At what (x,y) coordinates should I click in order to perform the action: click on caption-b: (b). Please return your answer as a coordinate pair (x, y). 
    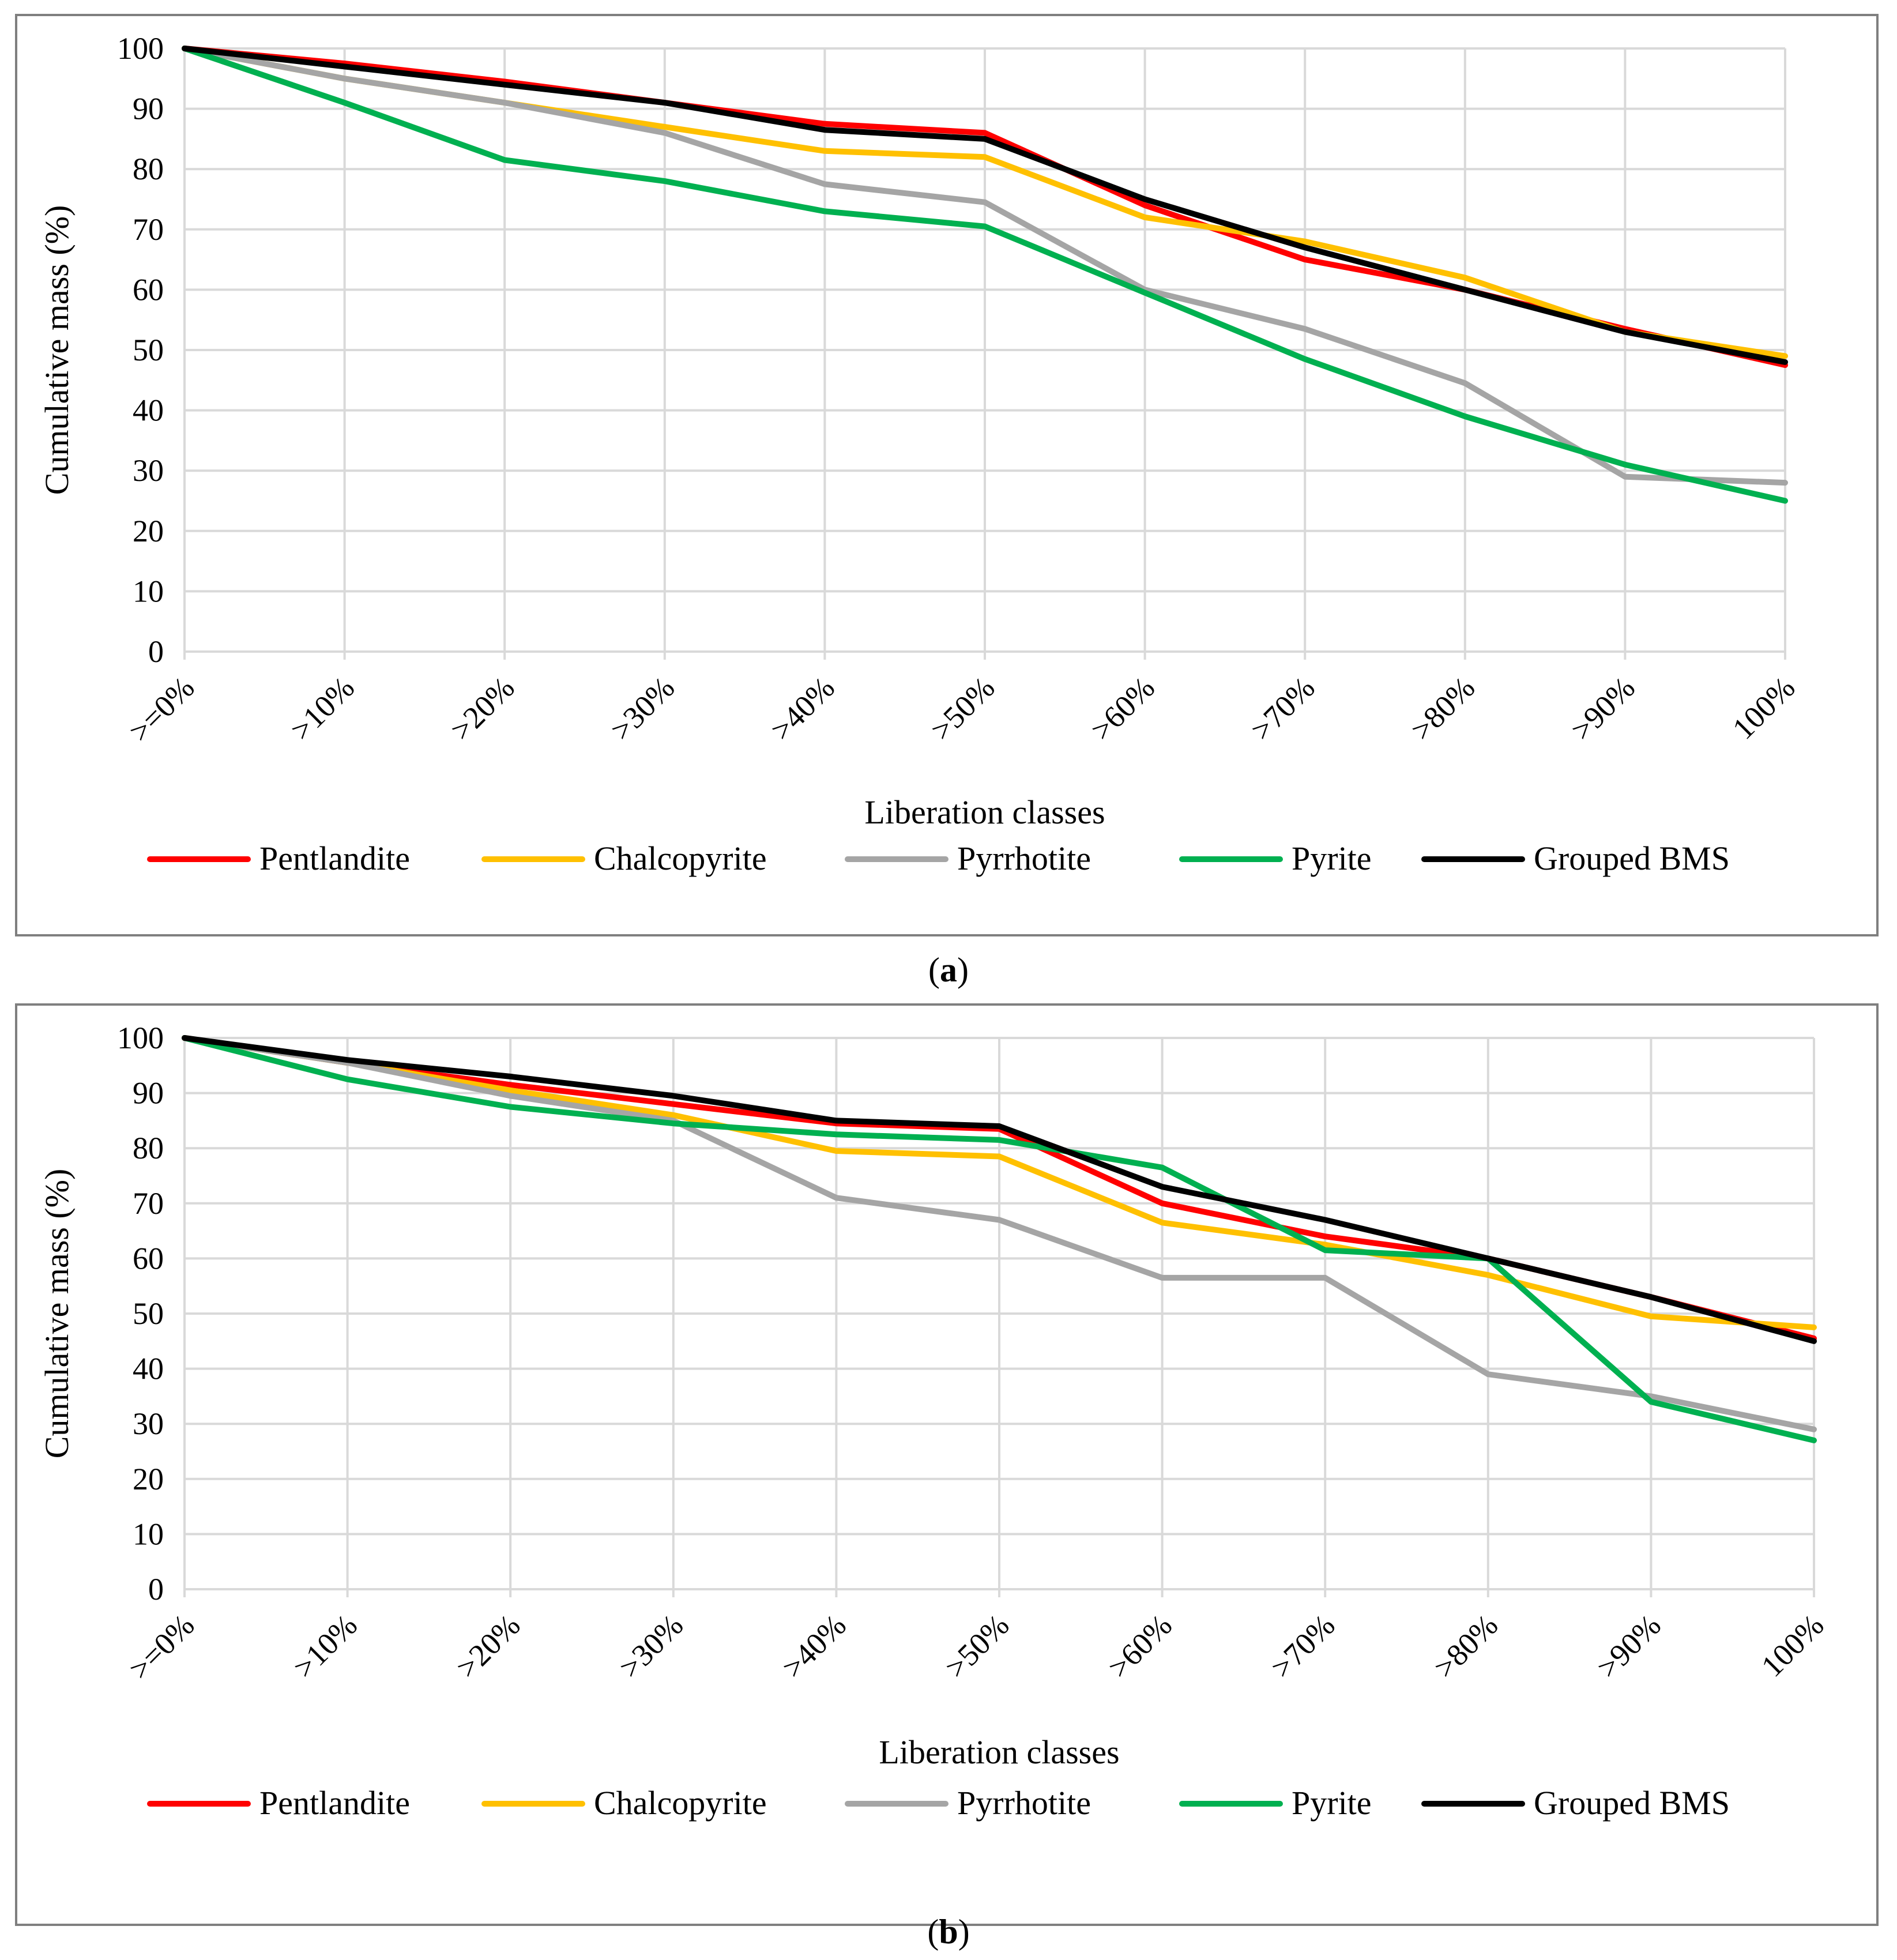
    Looking at the image, I should click on (948, 1932).